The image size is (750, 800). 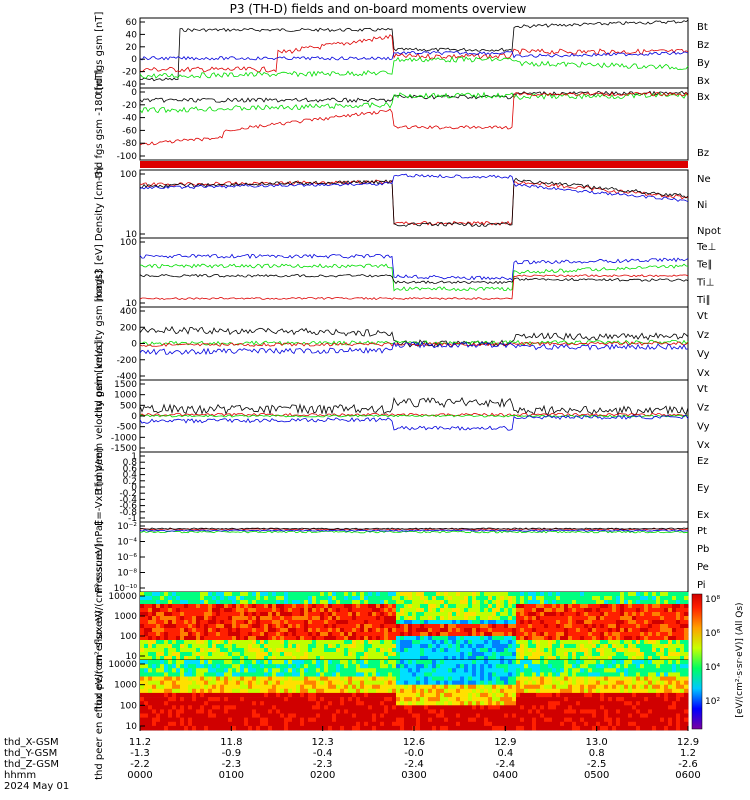 What do you see at coordinates (702, 389) in the screenshot?
I see `legend-black: Vt` at bounding box center [702, 389].